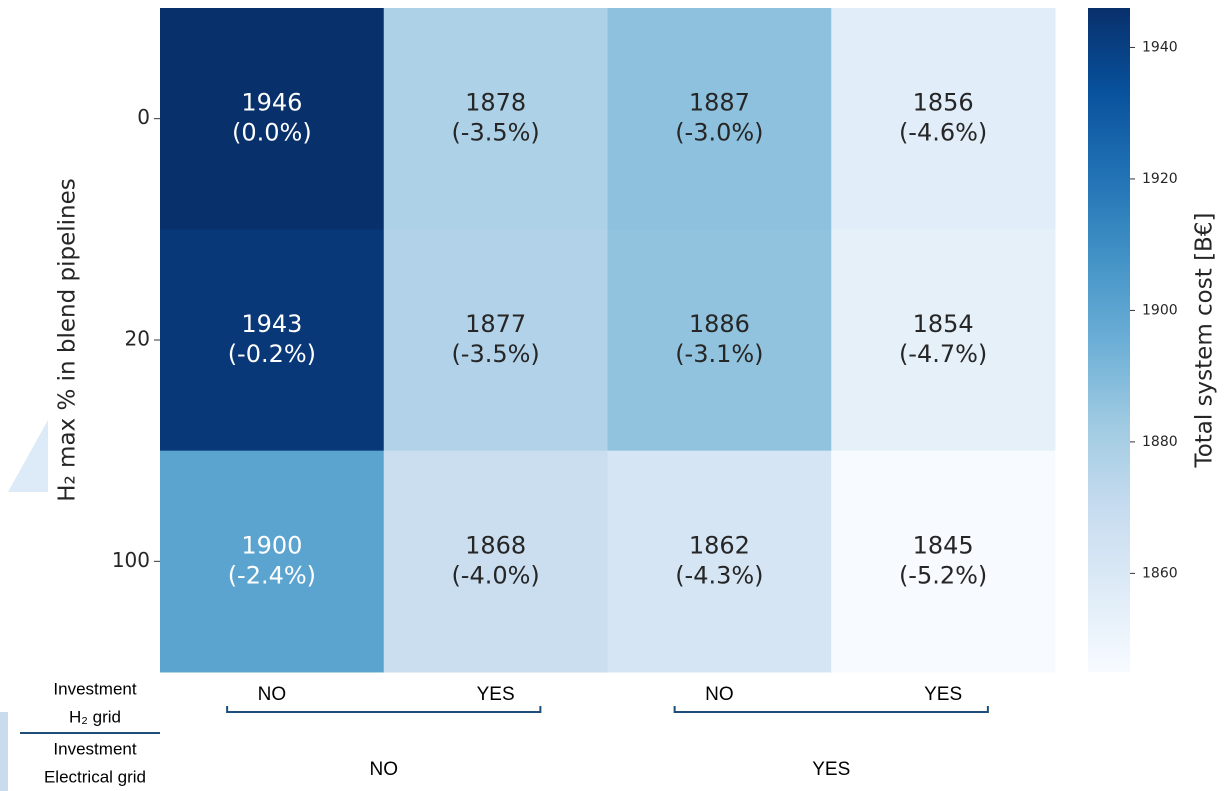  What do you see at coordinates (719, 354) in the screenshot?
I see `cell-change: (-3.1%)` at bounding box center [719, 354].